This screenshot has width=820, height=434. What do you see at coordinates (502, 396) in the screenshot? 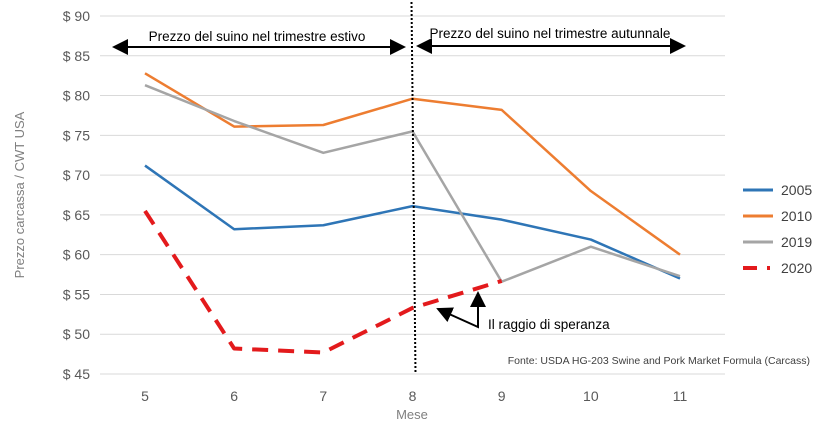
I see `x-tick-label: 9` at bounding box center [502, 396].